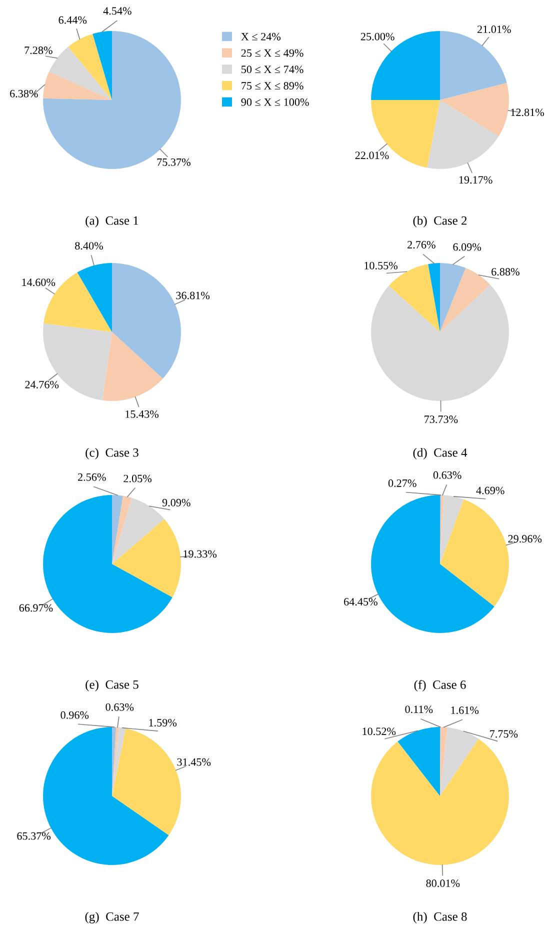 The height and width of the screenshot is (949, 552). What do you see at coordinates (176, 502) in the screenshot?
I see `data-label: 9.09%` at bounding box center [176, 502].